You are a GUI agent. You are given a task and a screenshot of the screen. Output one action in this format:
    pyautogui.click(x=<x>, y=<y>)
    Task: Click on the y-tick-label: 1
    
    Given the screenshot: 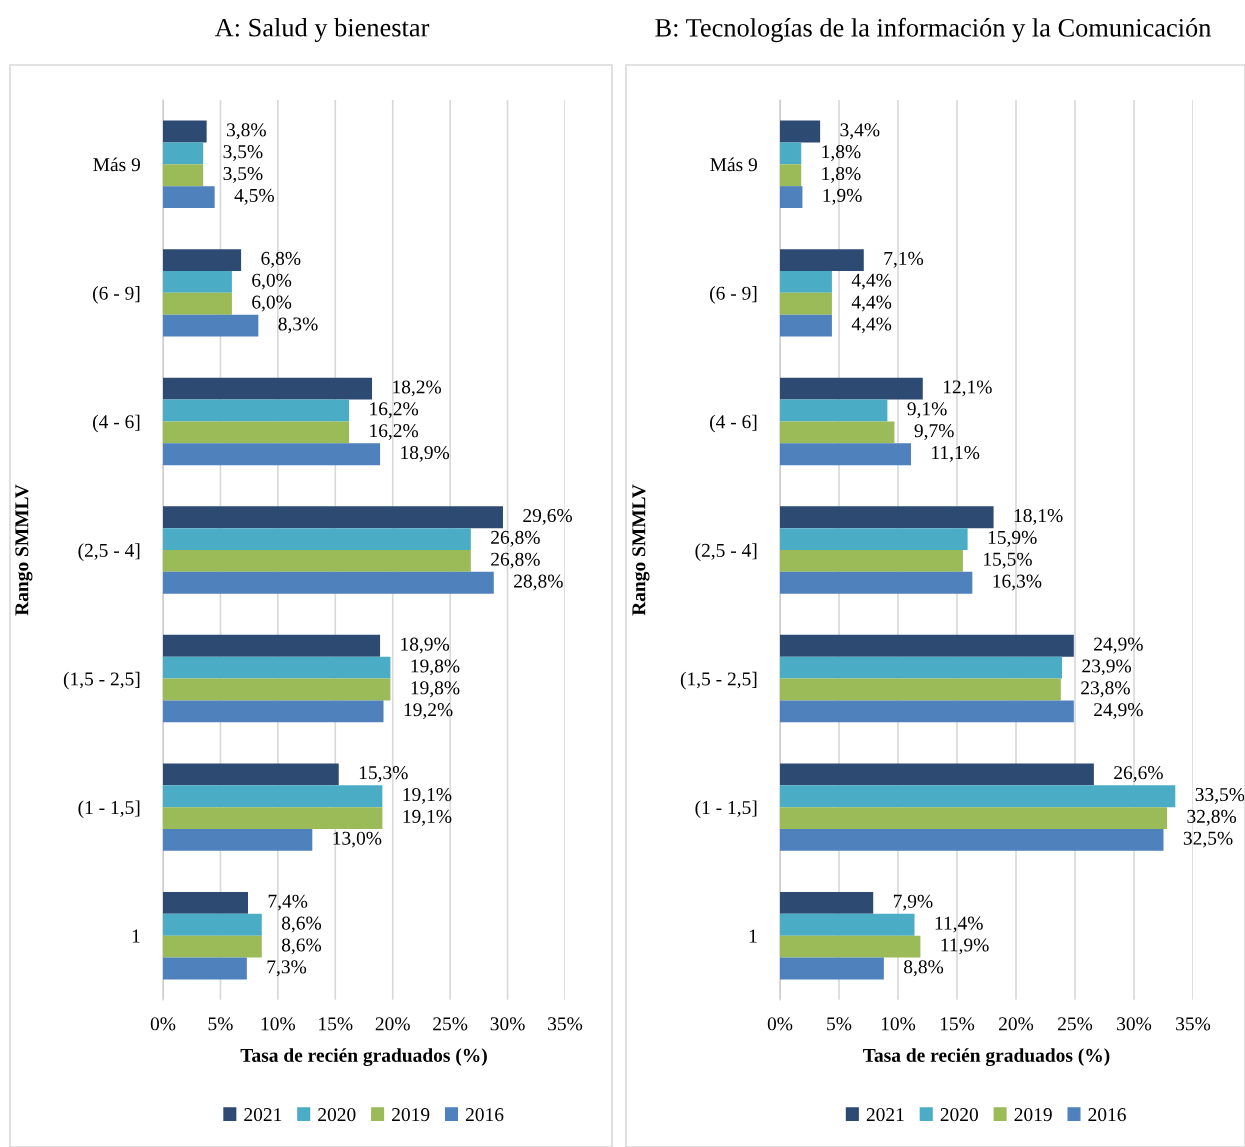 What is the action you would take?
    pyautogui.click(x=136, y=936)
    